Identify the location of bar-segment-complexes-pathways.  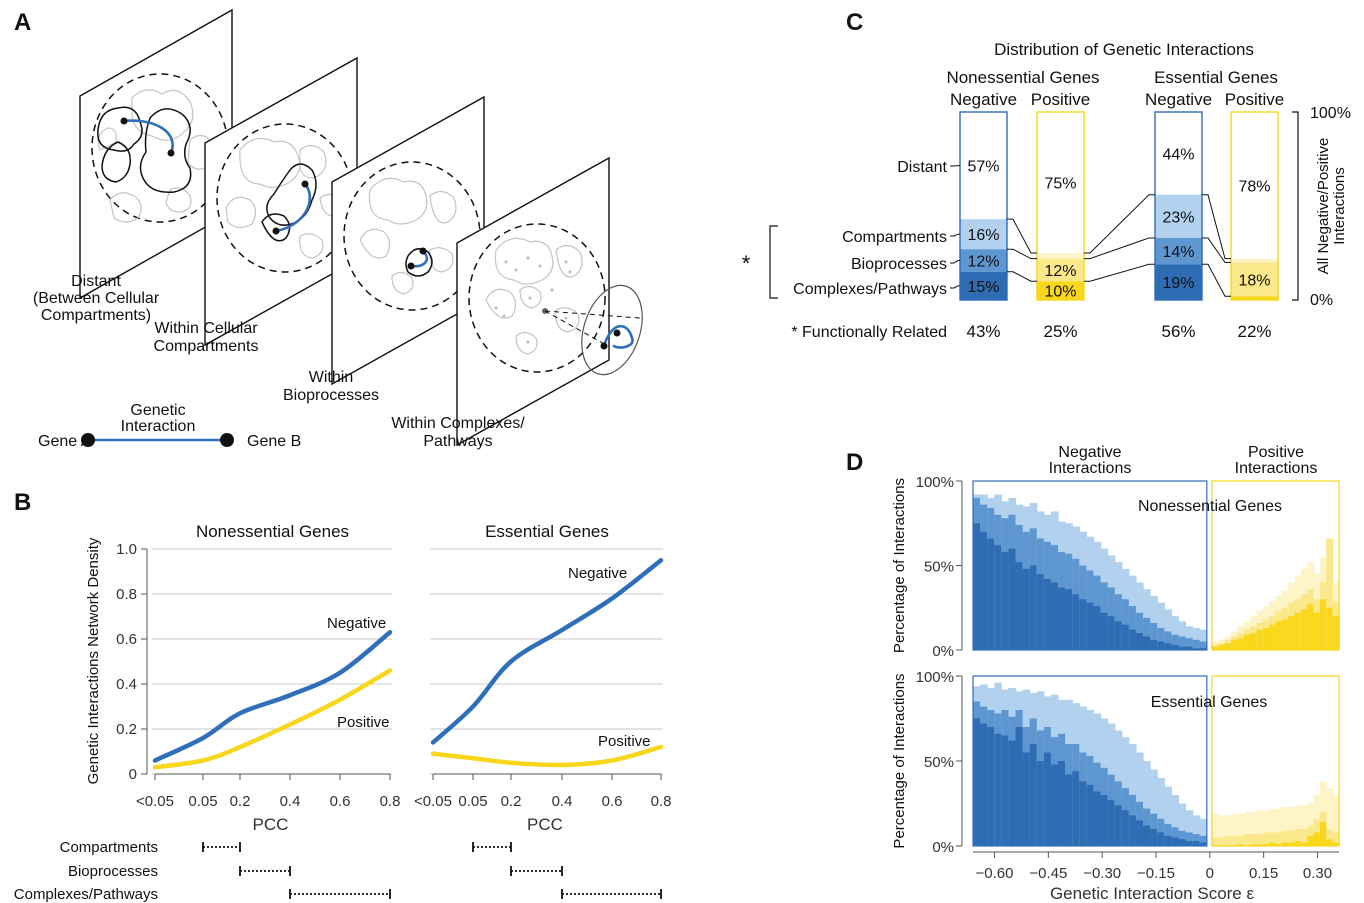
(1178, 282).